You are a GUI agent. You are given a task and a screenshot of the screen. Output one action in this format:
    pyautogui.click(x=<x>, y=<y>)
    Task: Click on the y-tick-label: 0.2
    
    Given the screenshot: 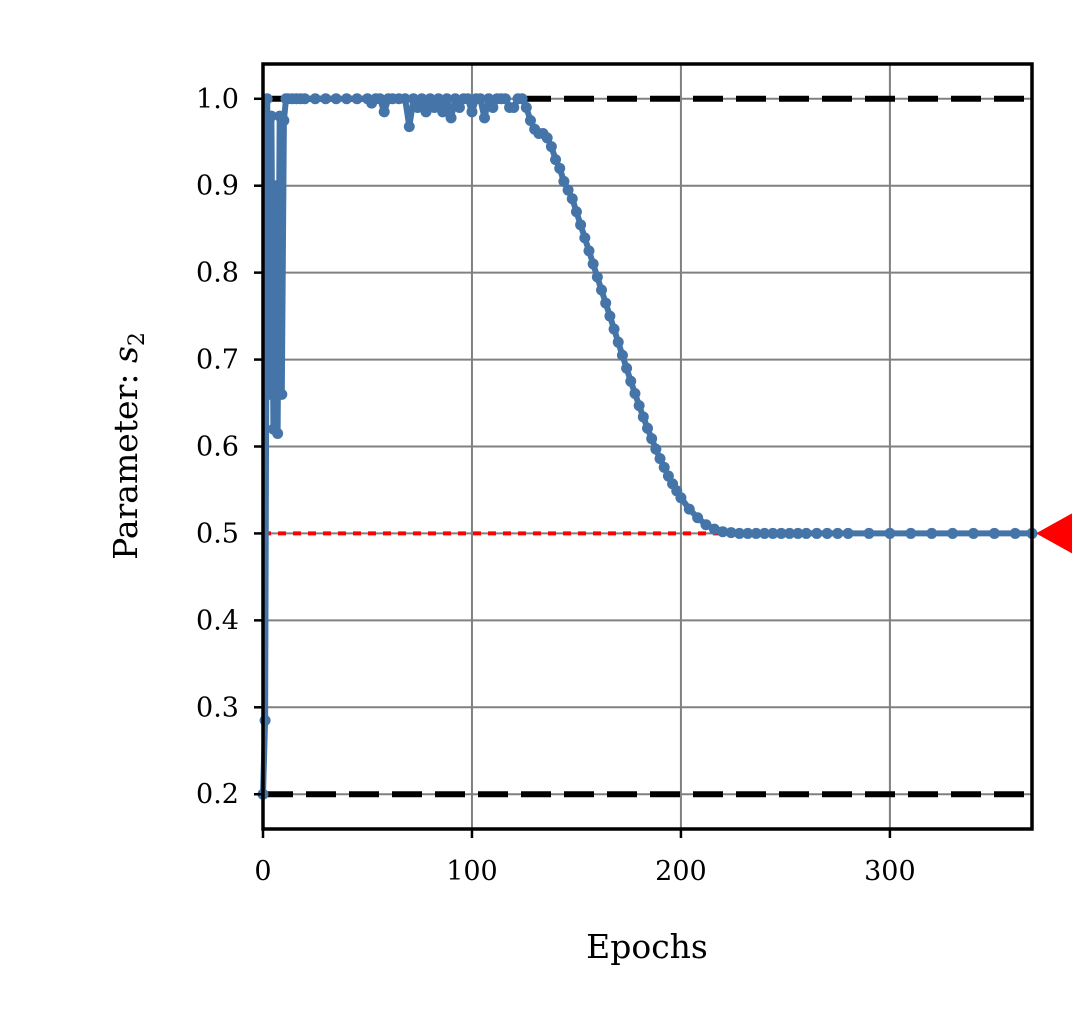 What is the action you would take?
    pyautogui.click(x=217, y=794)
    